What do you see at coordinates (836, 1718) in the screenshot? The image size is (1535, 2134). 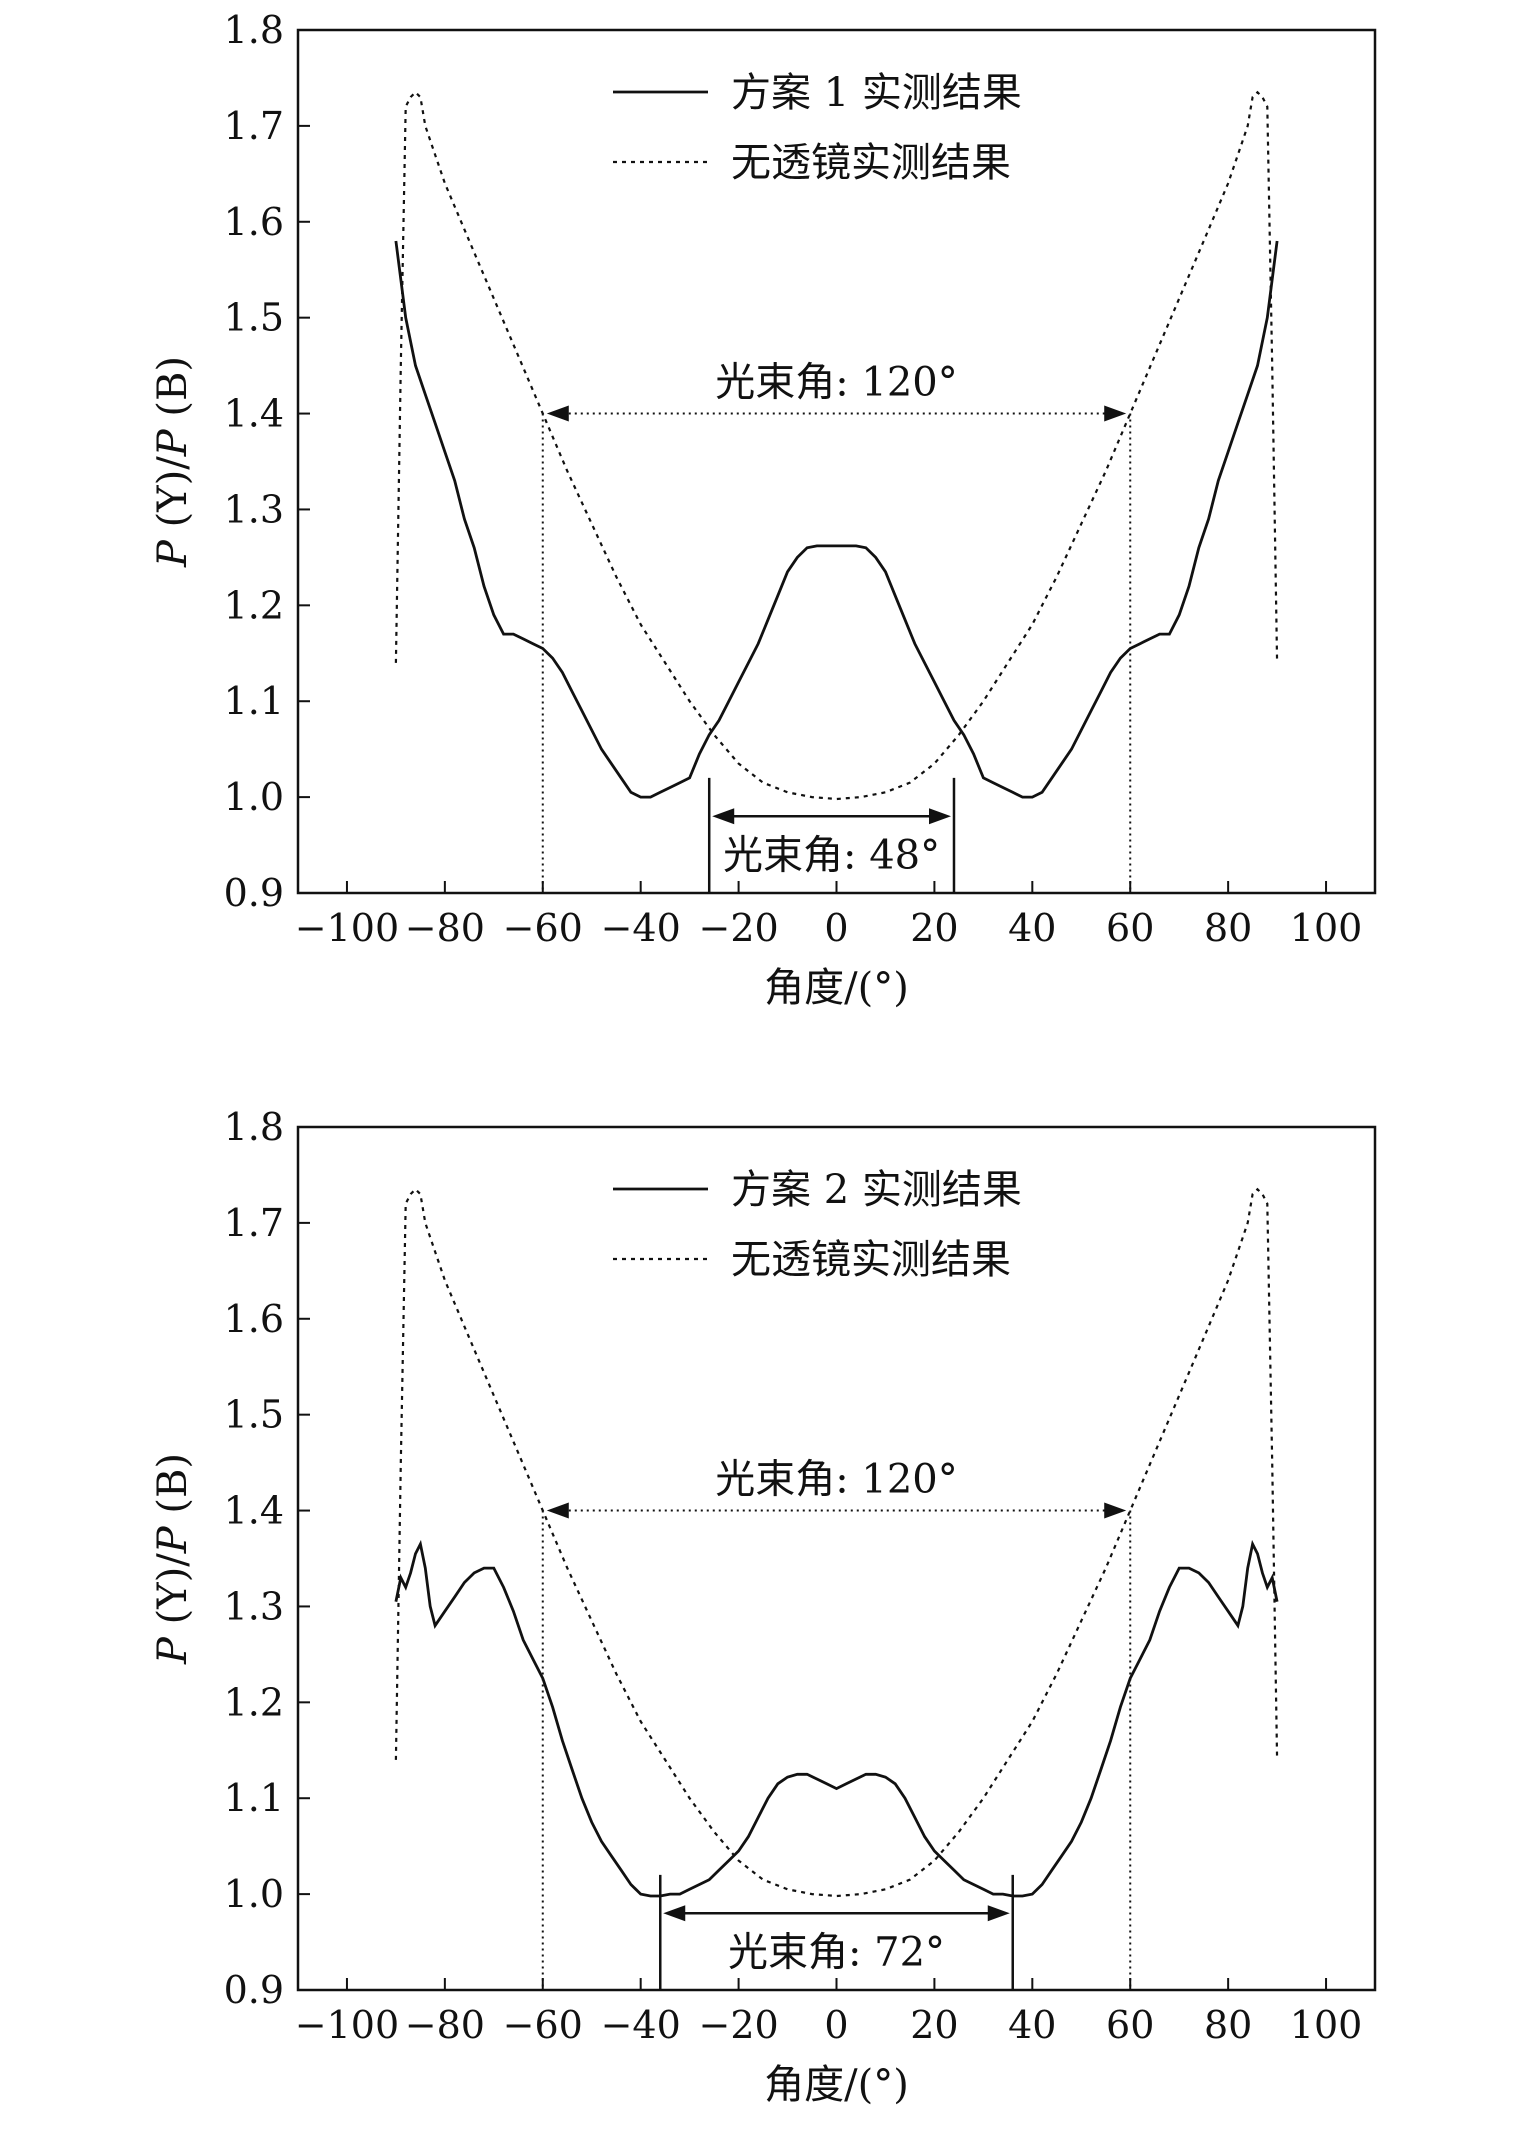 I see `series-line-solid` at bounding box center [836, 1718].